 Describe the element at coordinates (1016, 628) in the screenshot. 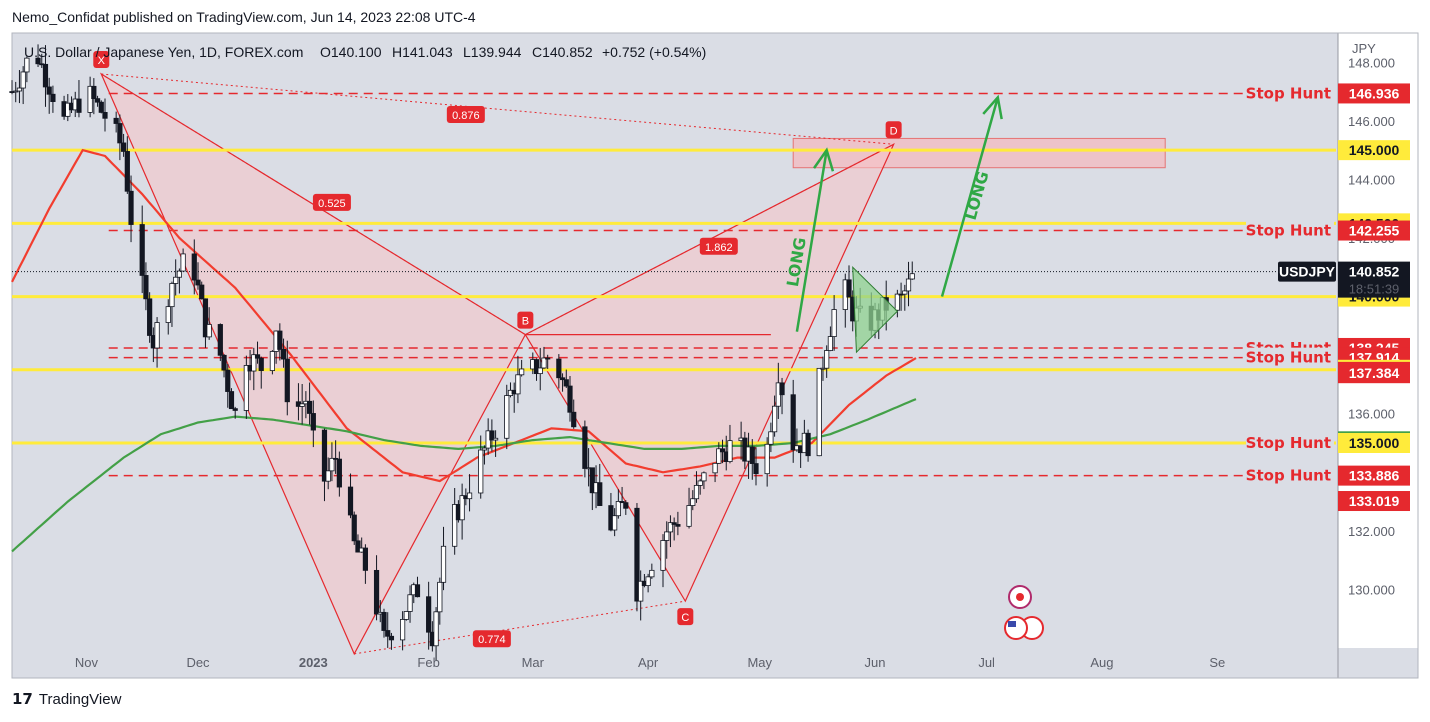

I see `us-flag-icon` at that location.